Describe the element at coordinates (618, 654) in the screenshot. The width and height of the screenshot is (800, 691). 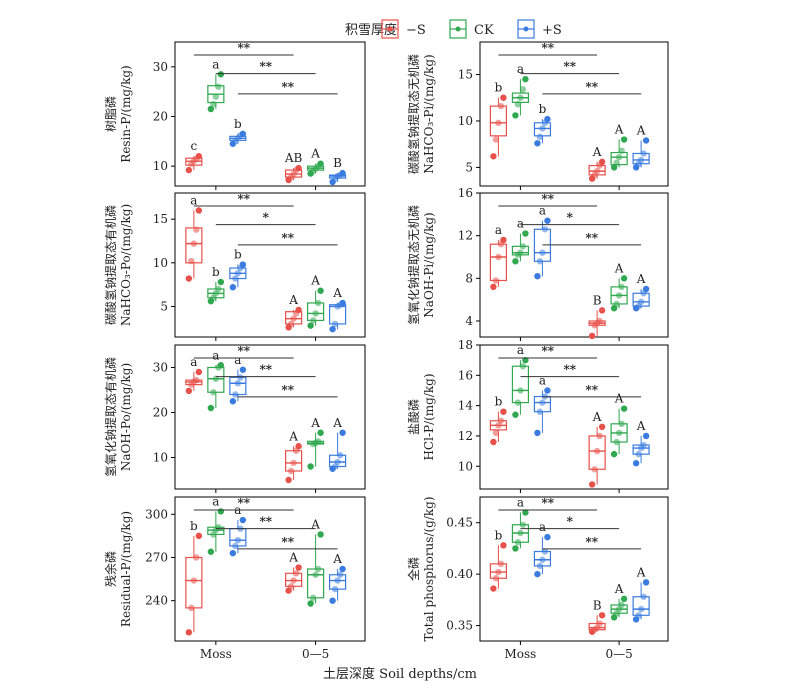
I see `x-tick-label: 0—5` at that location.